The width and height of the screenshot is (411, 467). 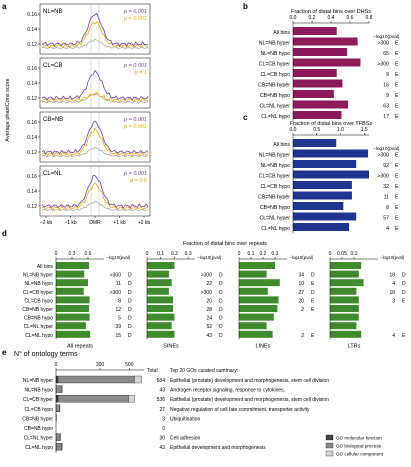 I want to click on xtick-label: 0.8, so click(x=369, y=18).